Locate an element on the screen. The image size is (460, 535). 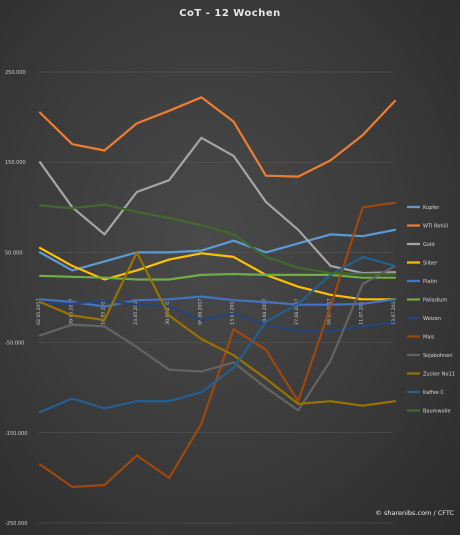
x-tick-label: 20.06.2017 is located at coordinates (265, 311).